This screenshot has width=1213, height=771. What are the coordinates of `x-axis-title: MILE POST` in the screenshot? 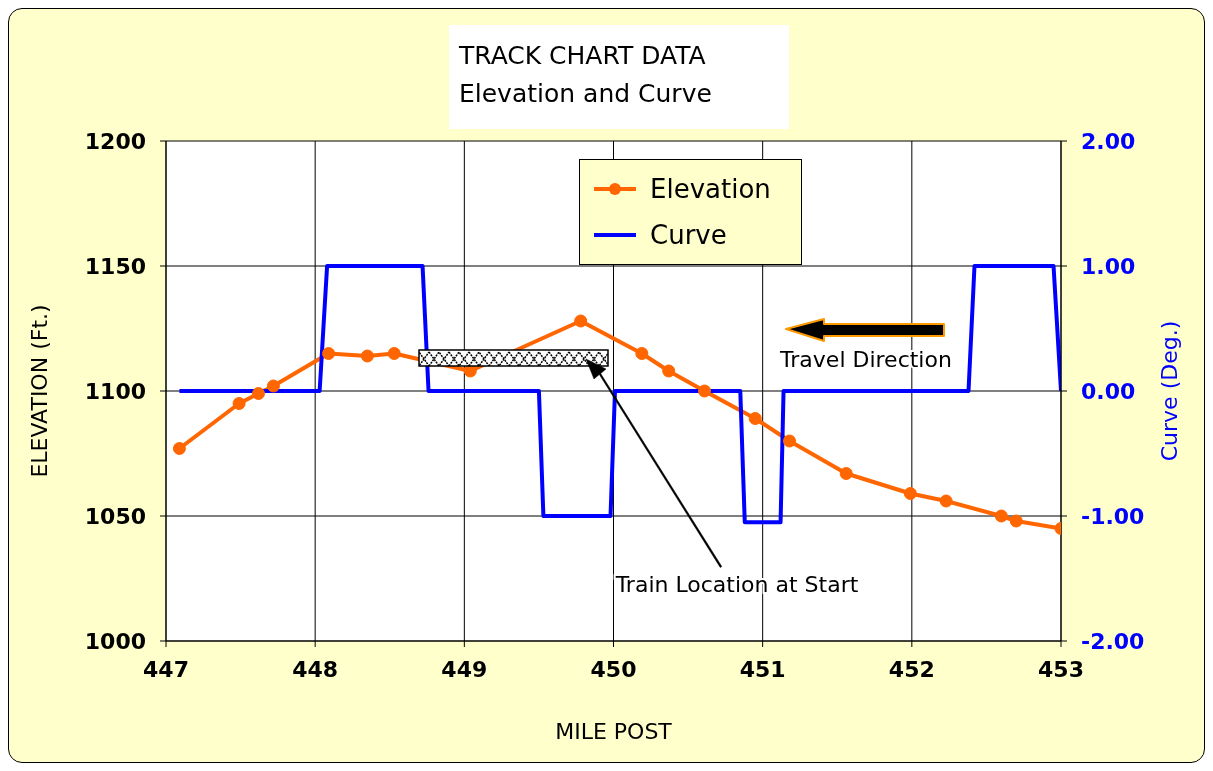 It's located at (614, 731).